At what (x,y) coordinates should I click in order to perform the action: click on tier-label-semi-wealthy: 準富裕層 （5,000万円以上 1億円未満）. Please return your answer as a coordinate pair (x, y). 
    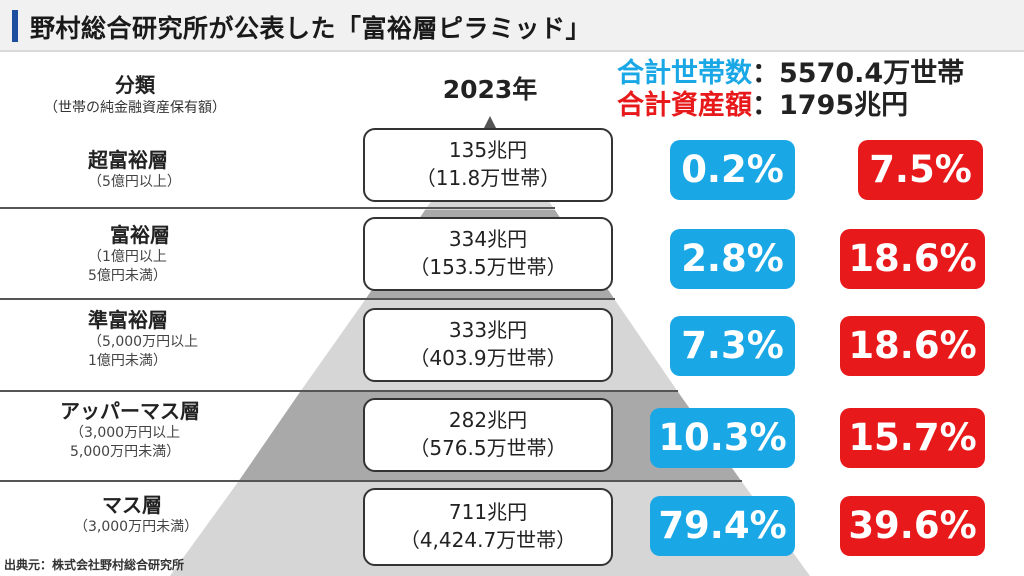
    Looking at the image, I should click on (198, 339).